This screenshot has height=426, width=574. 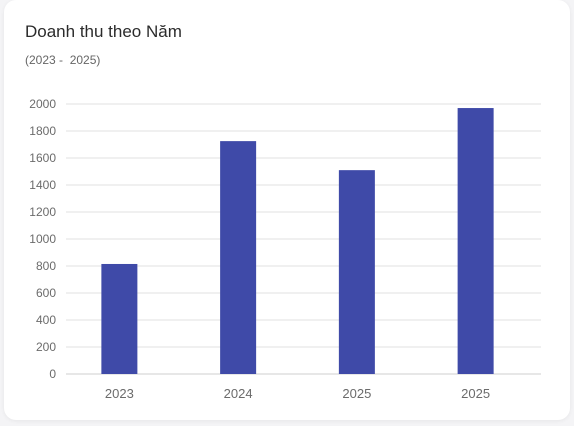 What do you see at coordinates (103, 31) in the screenshot?
I see `chart-title: Doanh thu theo Năm` at bounding box center [103, 31].